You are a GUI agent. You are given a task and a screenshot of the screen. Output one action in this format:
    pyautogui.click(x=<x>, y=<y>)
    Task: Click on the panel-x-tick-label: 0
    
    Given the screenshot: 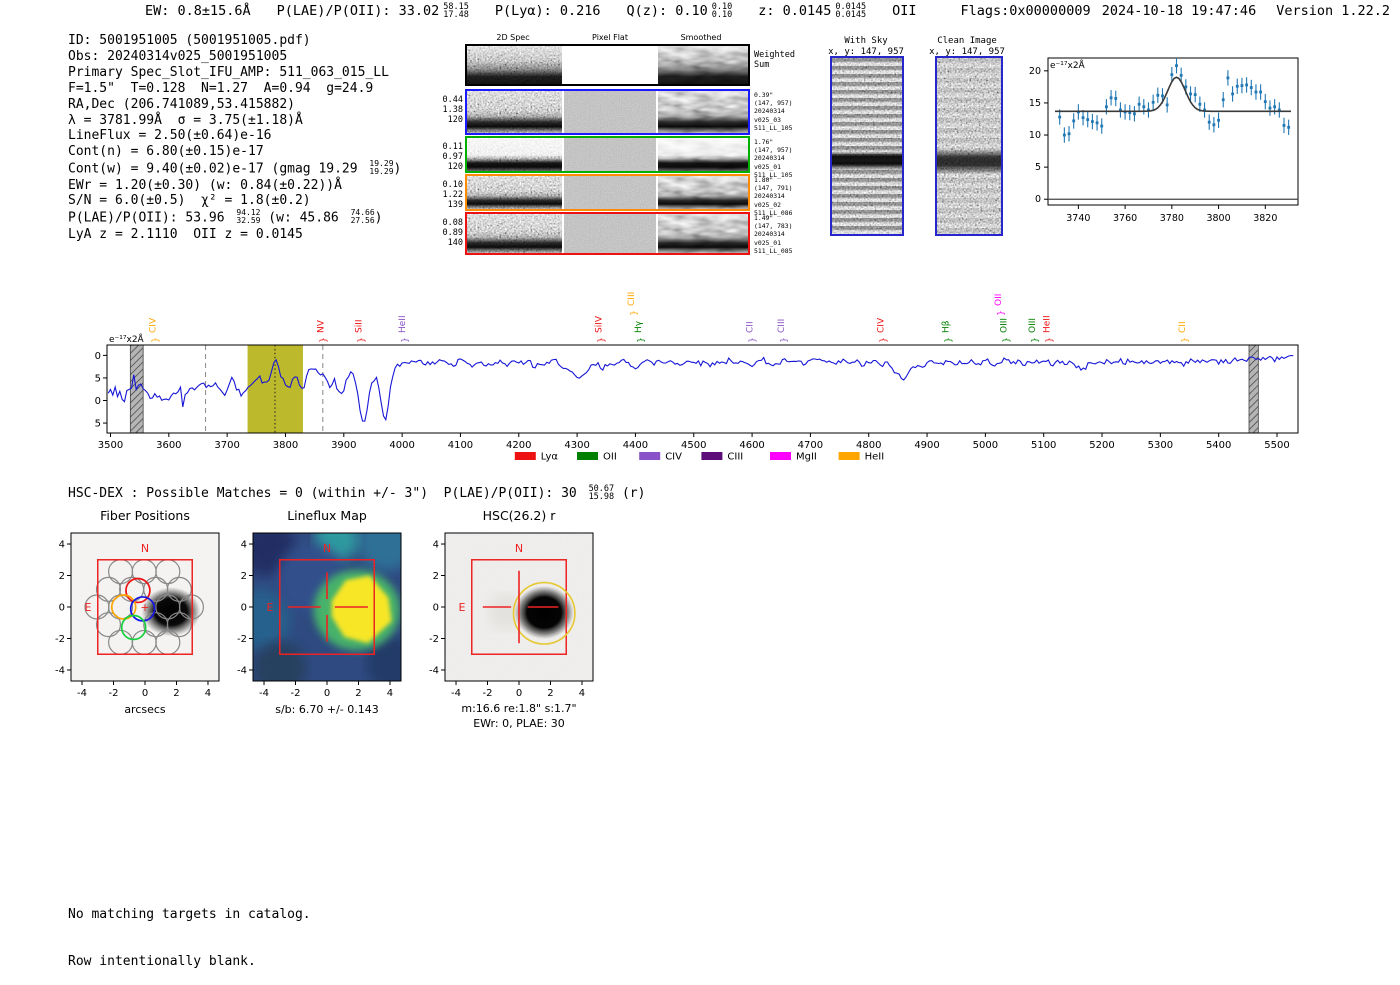 What is the action you would take?
    pyautogui.click(x=327, y=693)
    